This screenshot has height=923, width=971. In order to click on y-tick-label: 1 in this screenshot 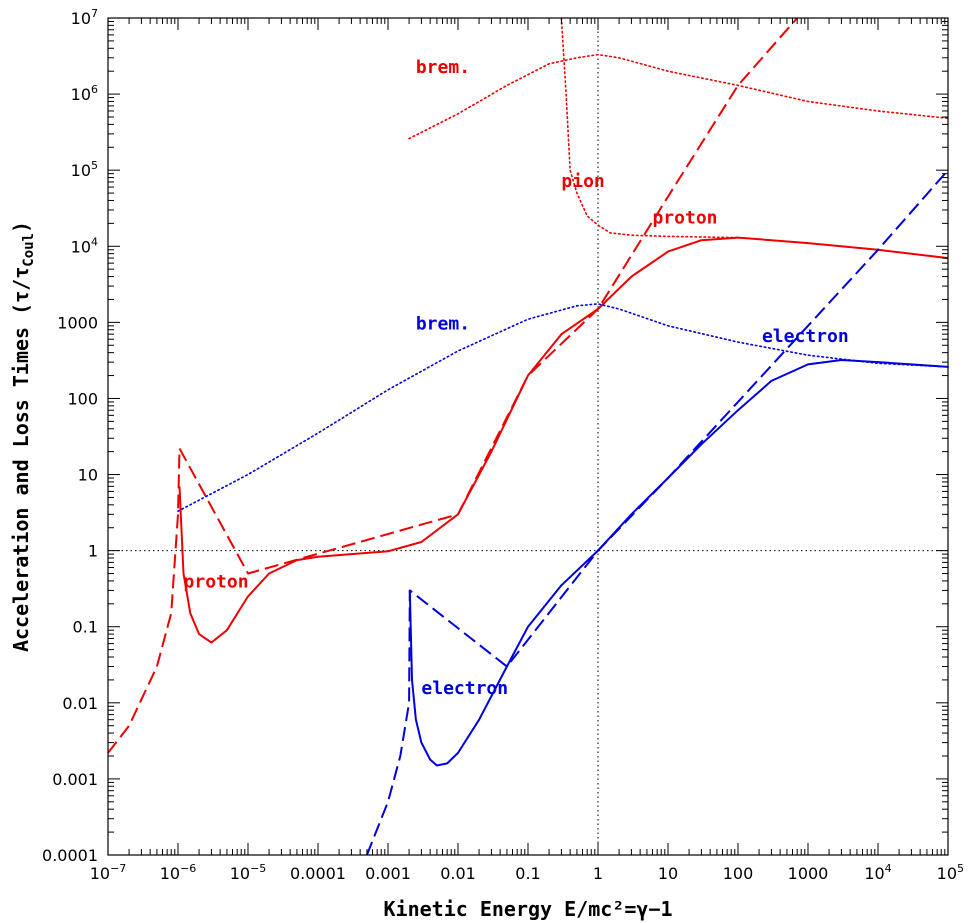, I will do `click(93, 551)`.